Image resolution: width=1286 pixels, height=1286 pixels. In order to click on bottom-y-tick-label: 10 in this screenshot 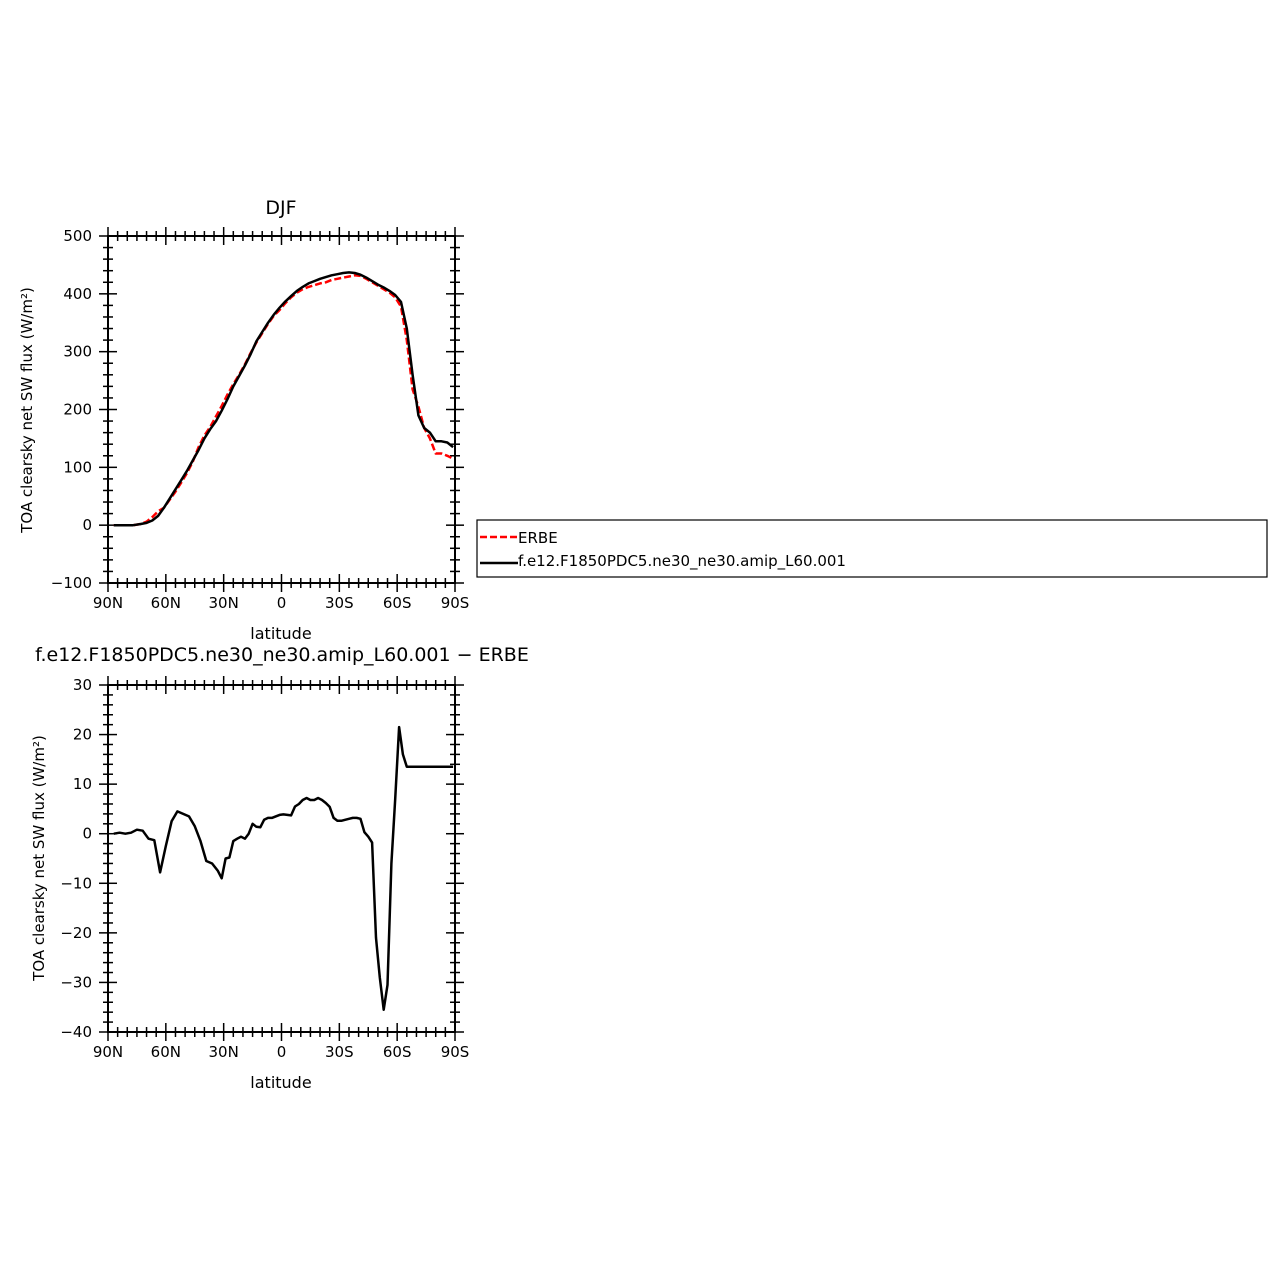, I will do `click(82, 784)`.